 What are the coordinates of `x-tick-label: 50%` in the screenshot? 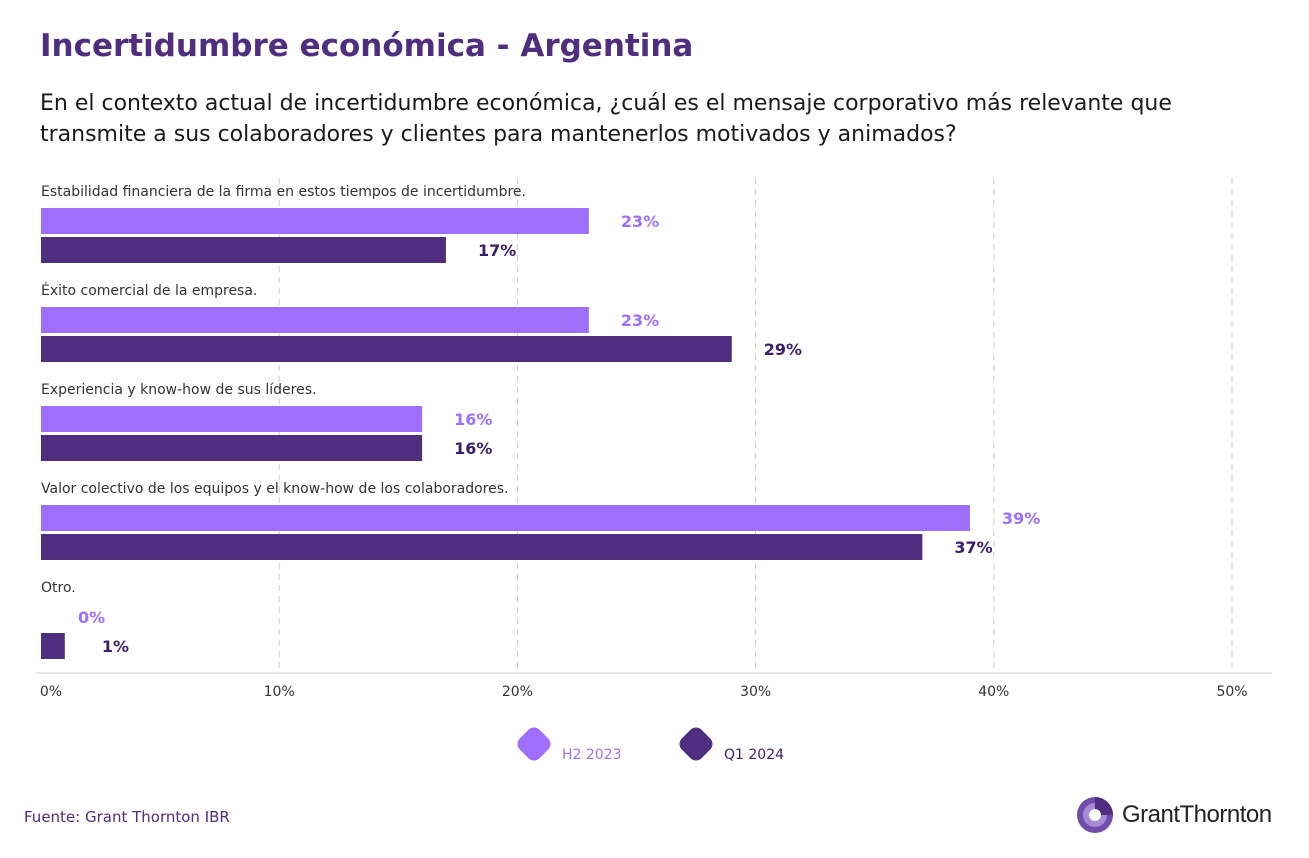 It's located at (1231, 692).